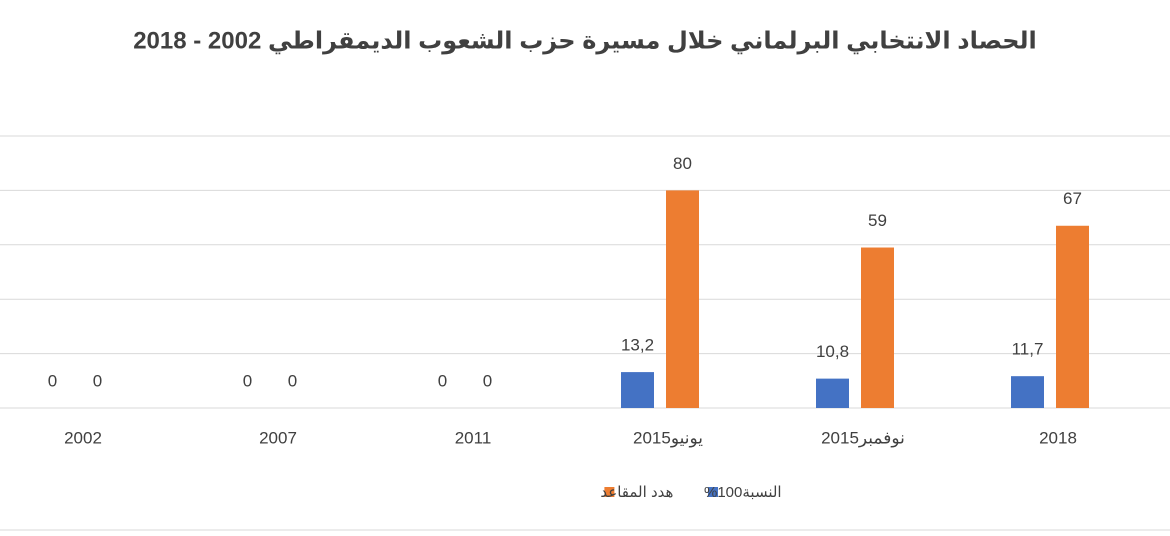  Describe the element at coordinates (637, 345) in the screenshot. I see `data-label: 13,2` at that location.